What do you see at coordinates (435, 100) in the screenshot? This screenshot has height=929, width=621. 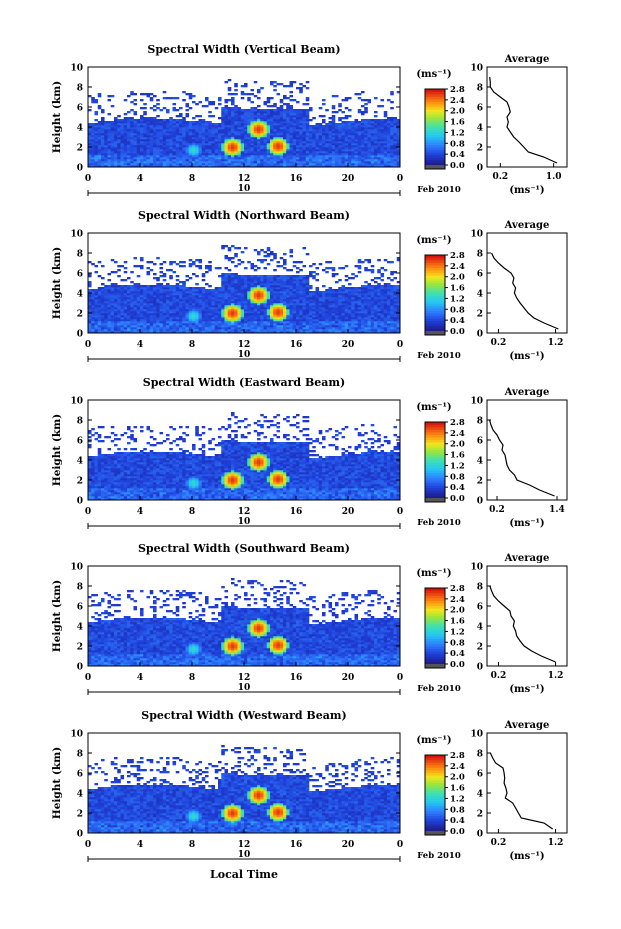 I see `colorbar-band` at bounding box center [435, 100].